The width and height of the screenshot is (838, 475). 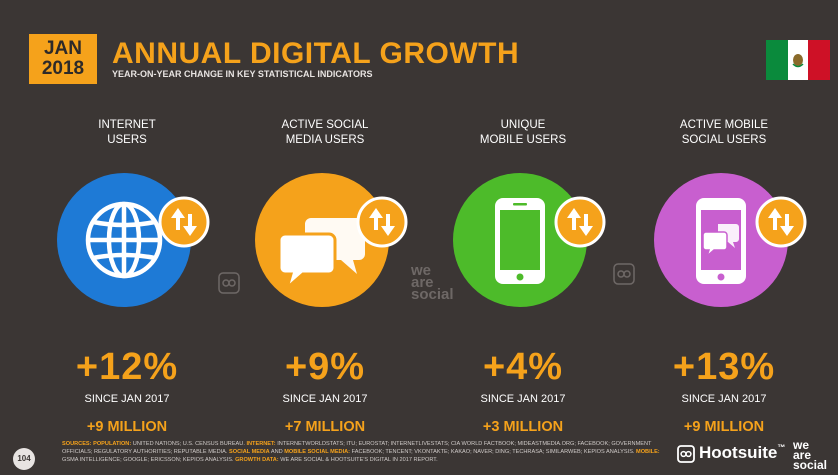 I want to click on mexico-flag-icon, so click(x=798, y=60).